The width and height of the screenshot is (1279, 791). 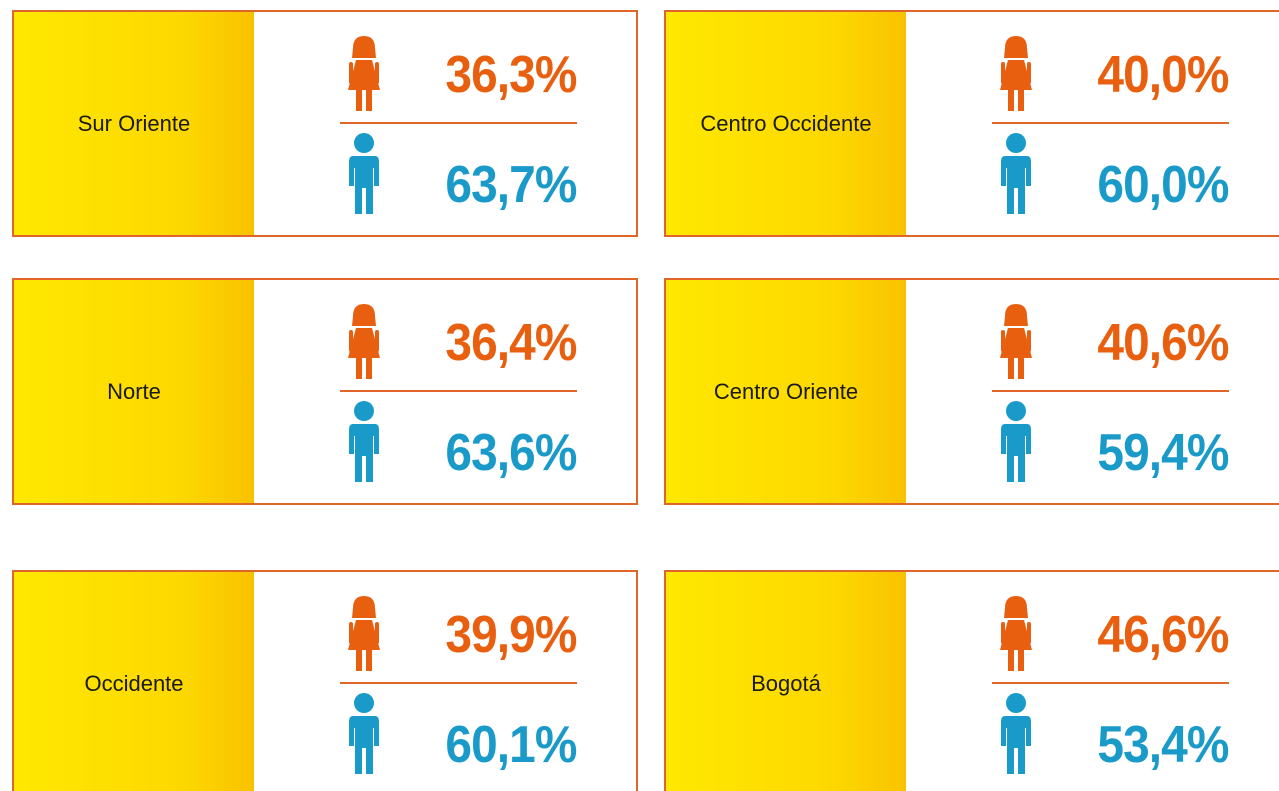 What do you see at coordinates (971, 680) in the screenshot?
I see `region-card: Bogotá 46,6% 53,4%` at bounding box center [971, 680].